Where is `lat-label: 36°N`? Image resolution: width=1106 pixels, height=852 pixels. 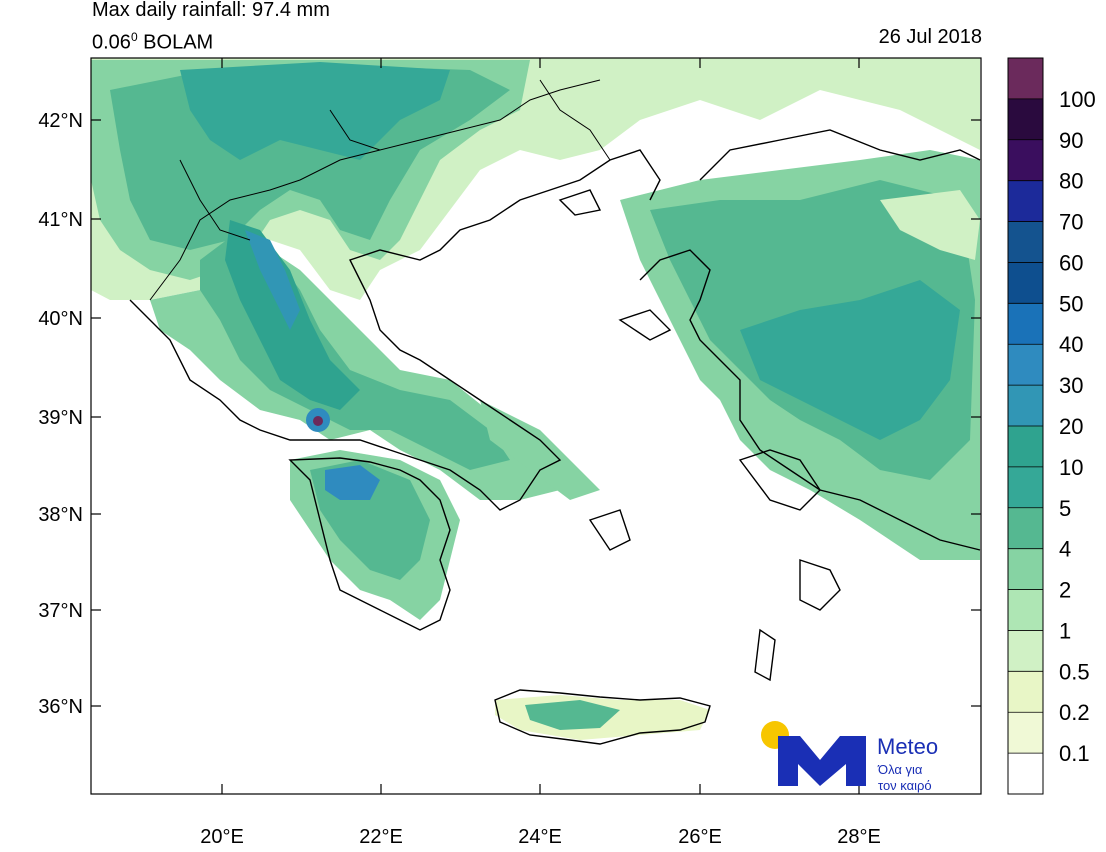 lat-label: 36°N is located at coordinates (60, 707).